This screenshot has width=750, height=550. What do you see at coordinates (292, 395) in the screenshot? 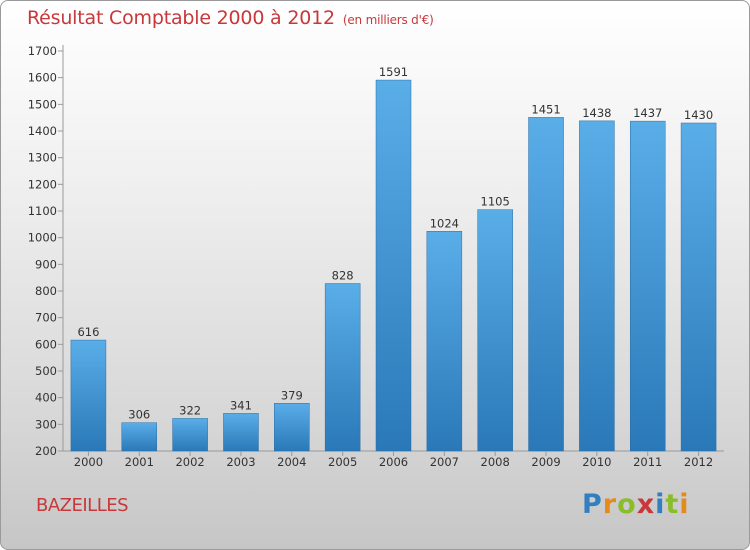
I see `bar-value-label: 379` at bounding box center [292, 395].